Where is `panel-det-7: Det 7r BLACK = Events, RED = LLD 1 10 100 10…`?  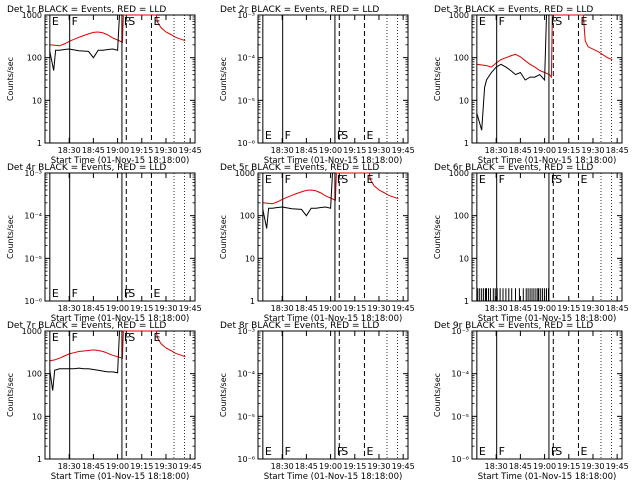 panel-det-7: Det 7r BLACK = Events, RED = LLD 1 10 100 10… is located at coordinates (104, 400).